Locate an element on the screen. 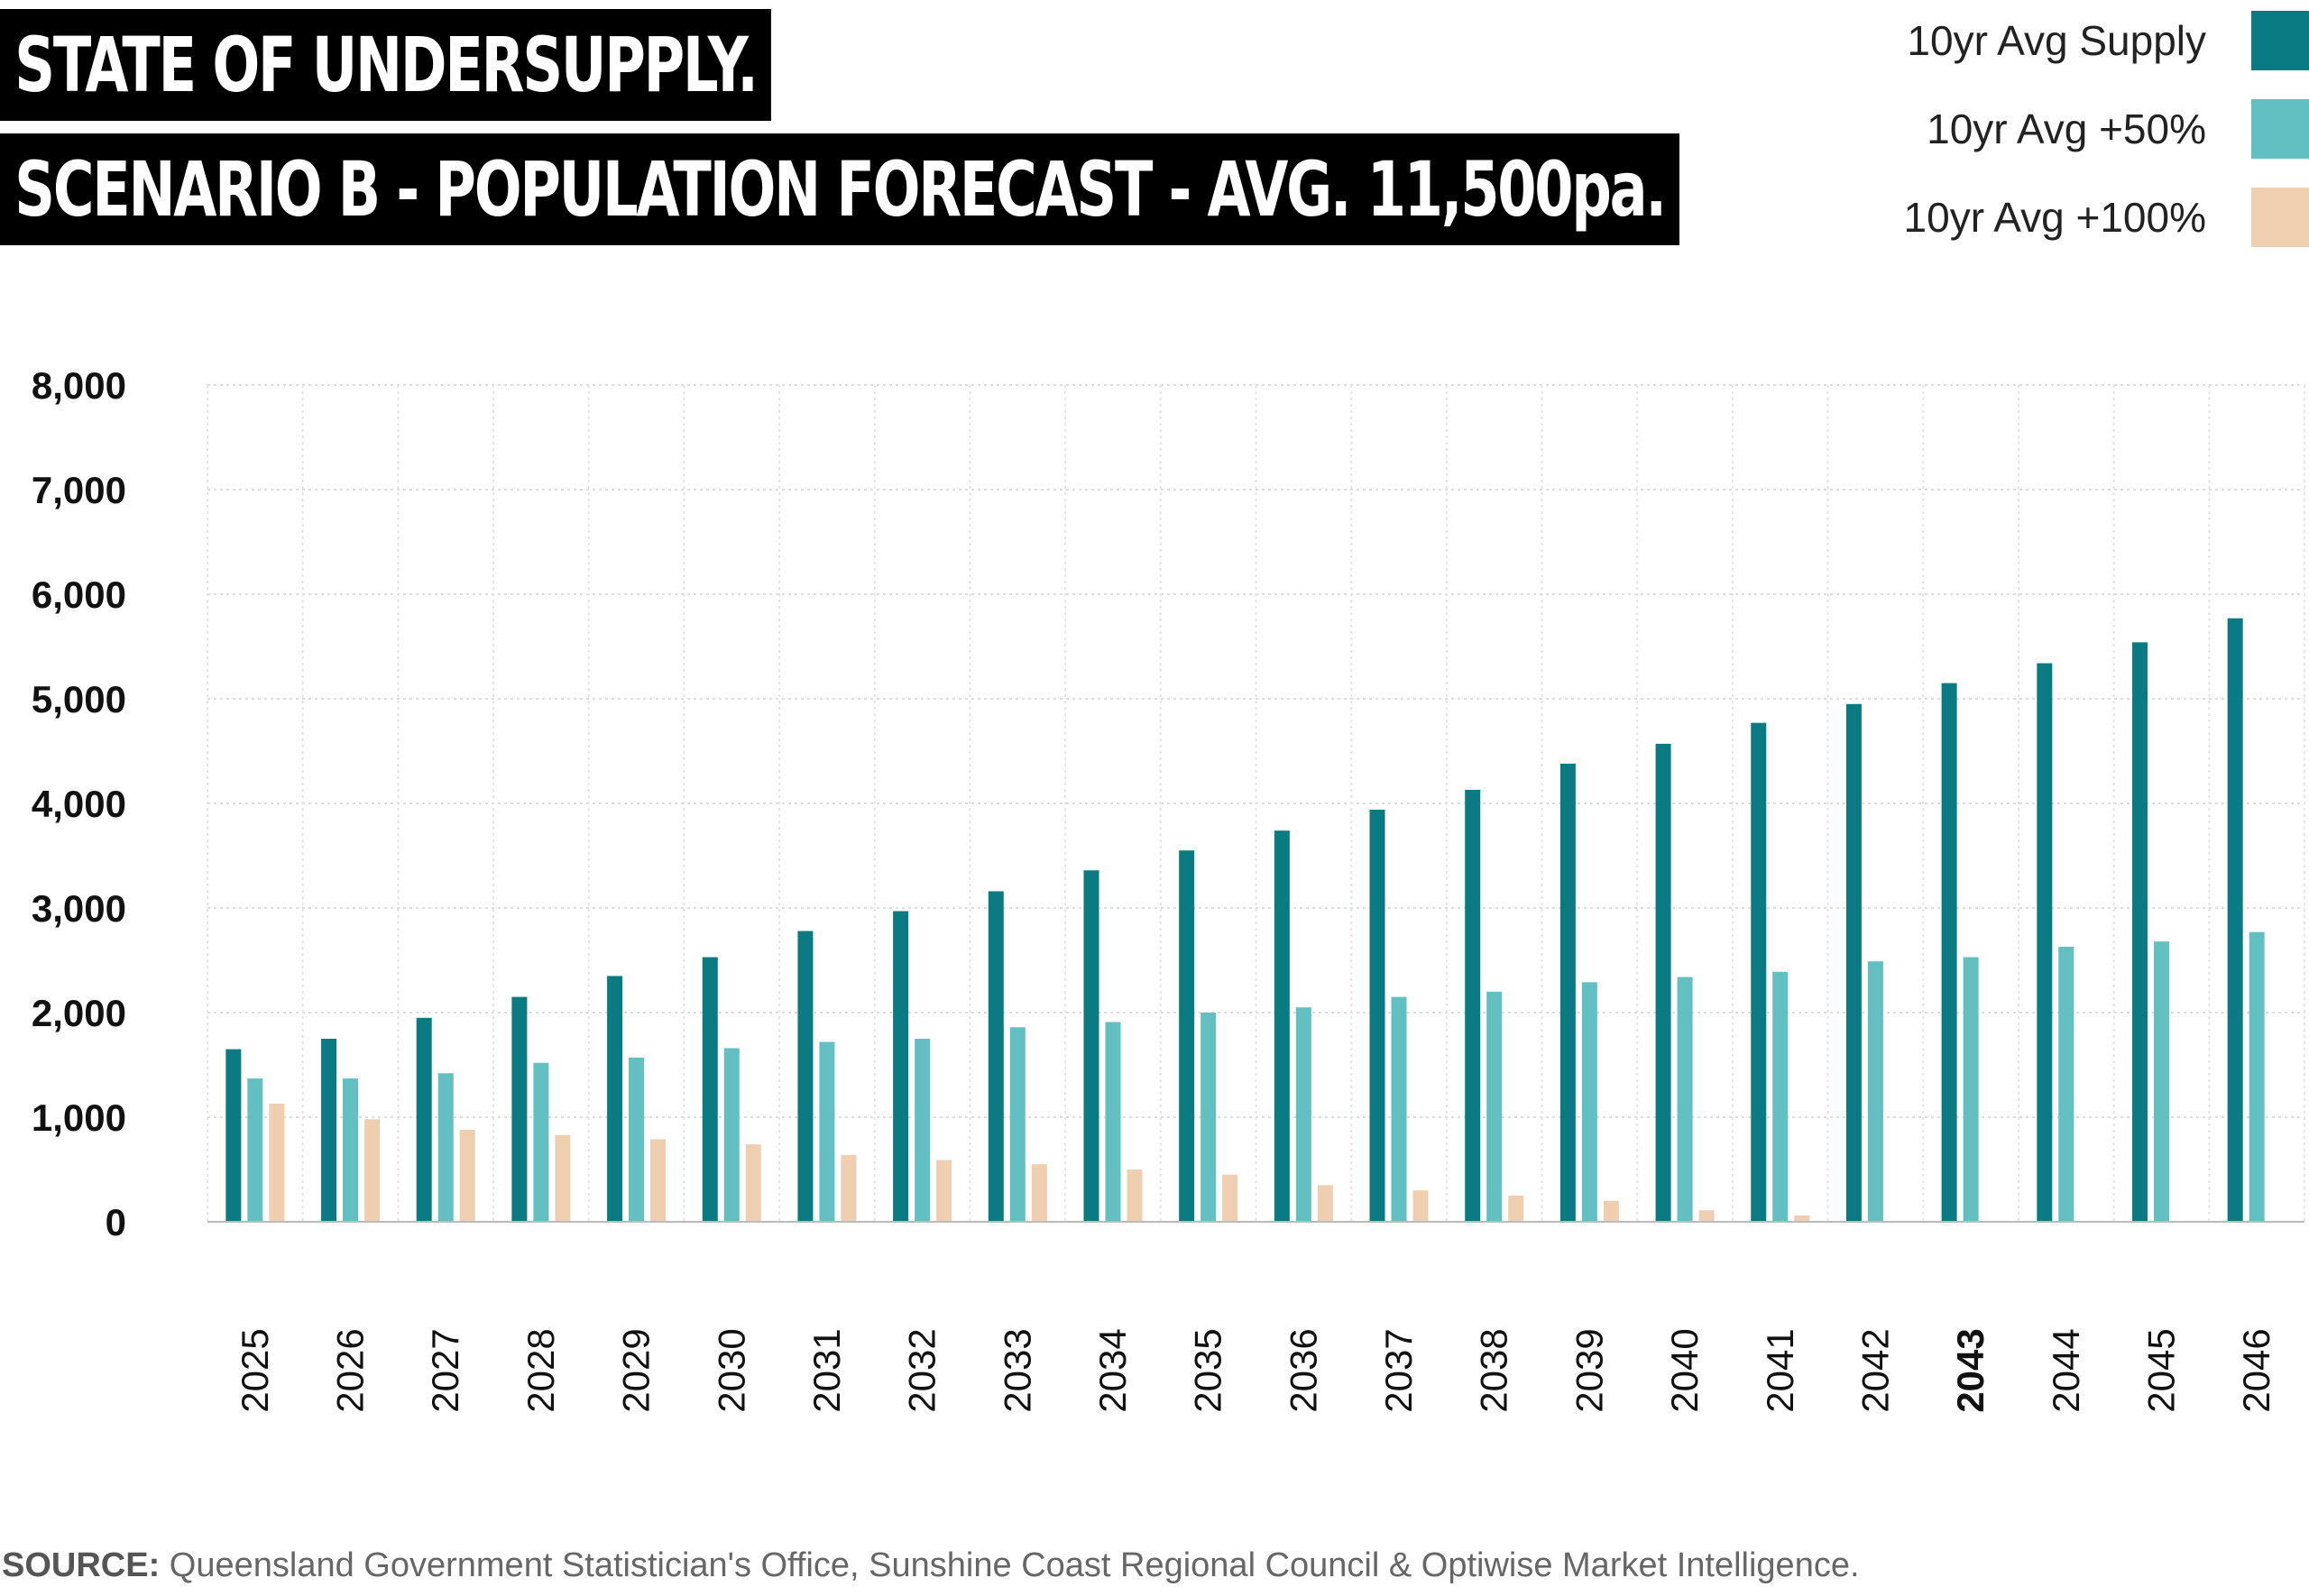 The width and height of the screenshot is (2309, 1596). x-tick-label: 2034 is located at coordinates (1112, 1370).